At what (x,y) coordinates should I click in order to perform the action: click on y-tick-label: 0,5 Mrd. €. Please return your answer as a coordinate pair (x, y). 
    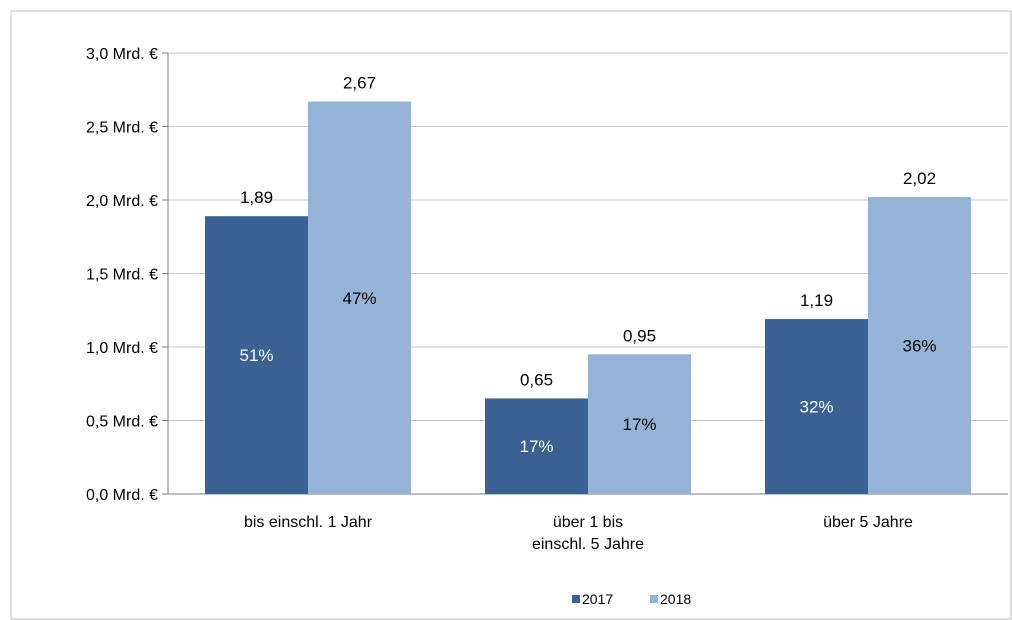
    Looking at the image, I should click on (122, 422).